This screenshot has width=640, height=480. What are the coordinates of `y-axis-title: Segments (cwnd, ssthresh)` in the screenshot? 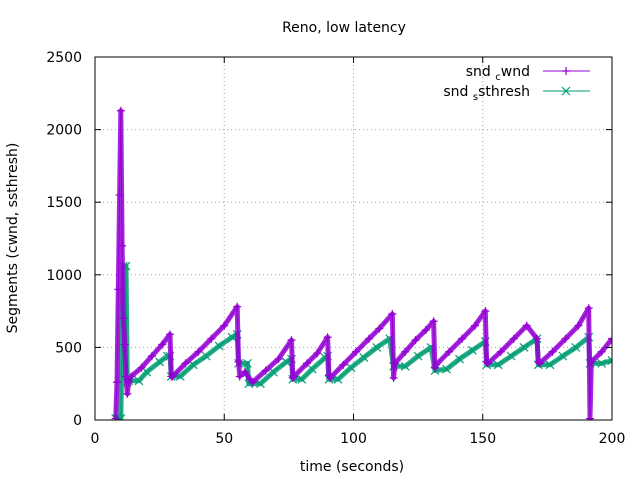 It's located at (13, 238).